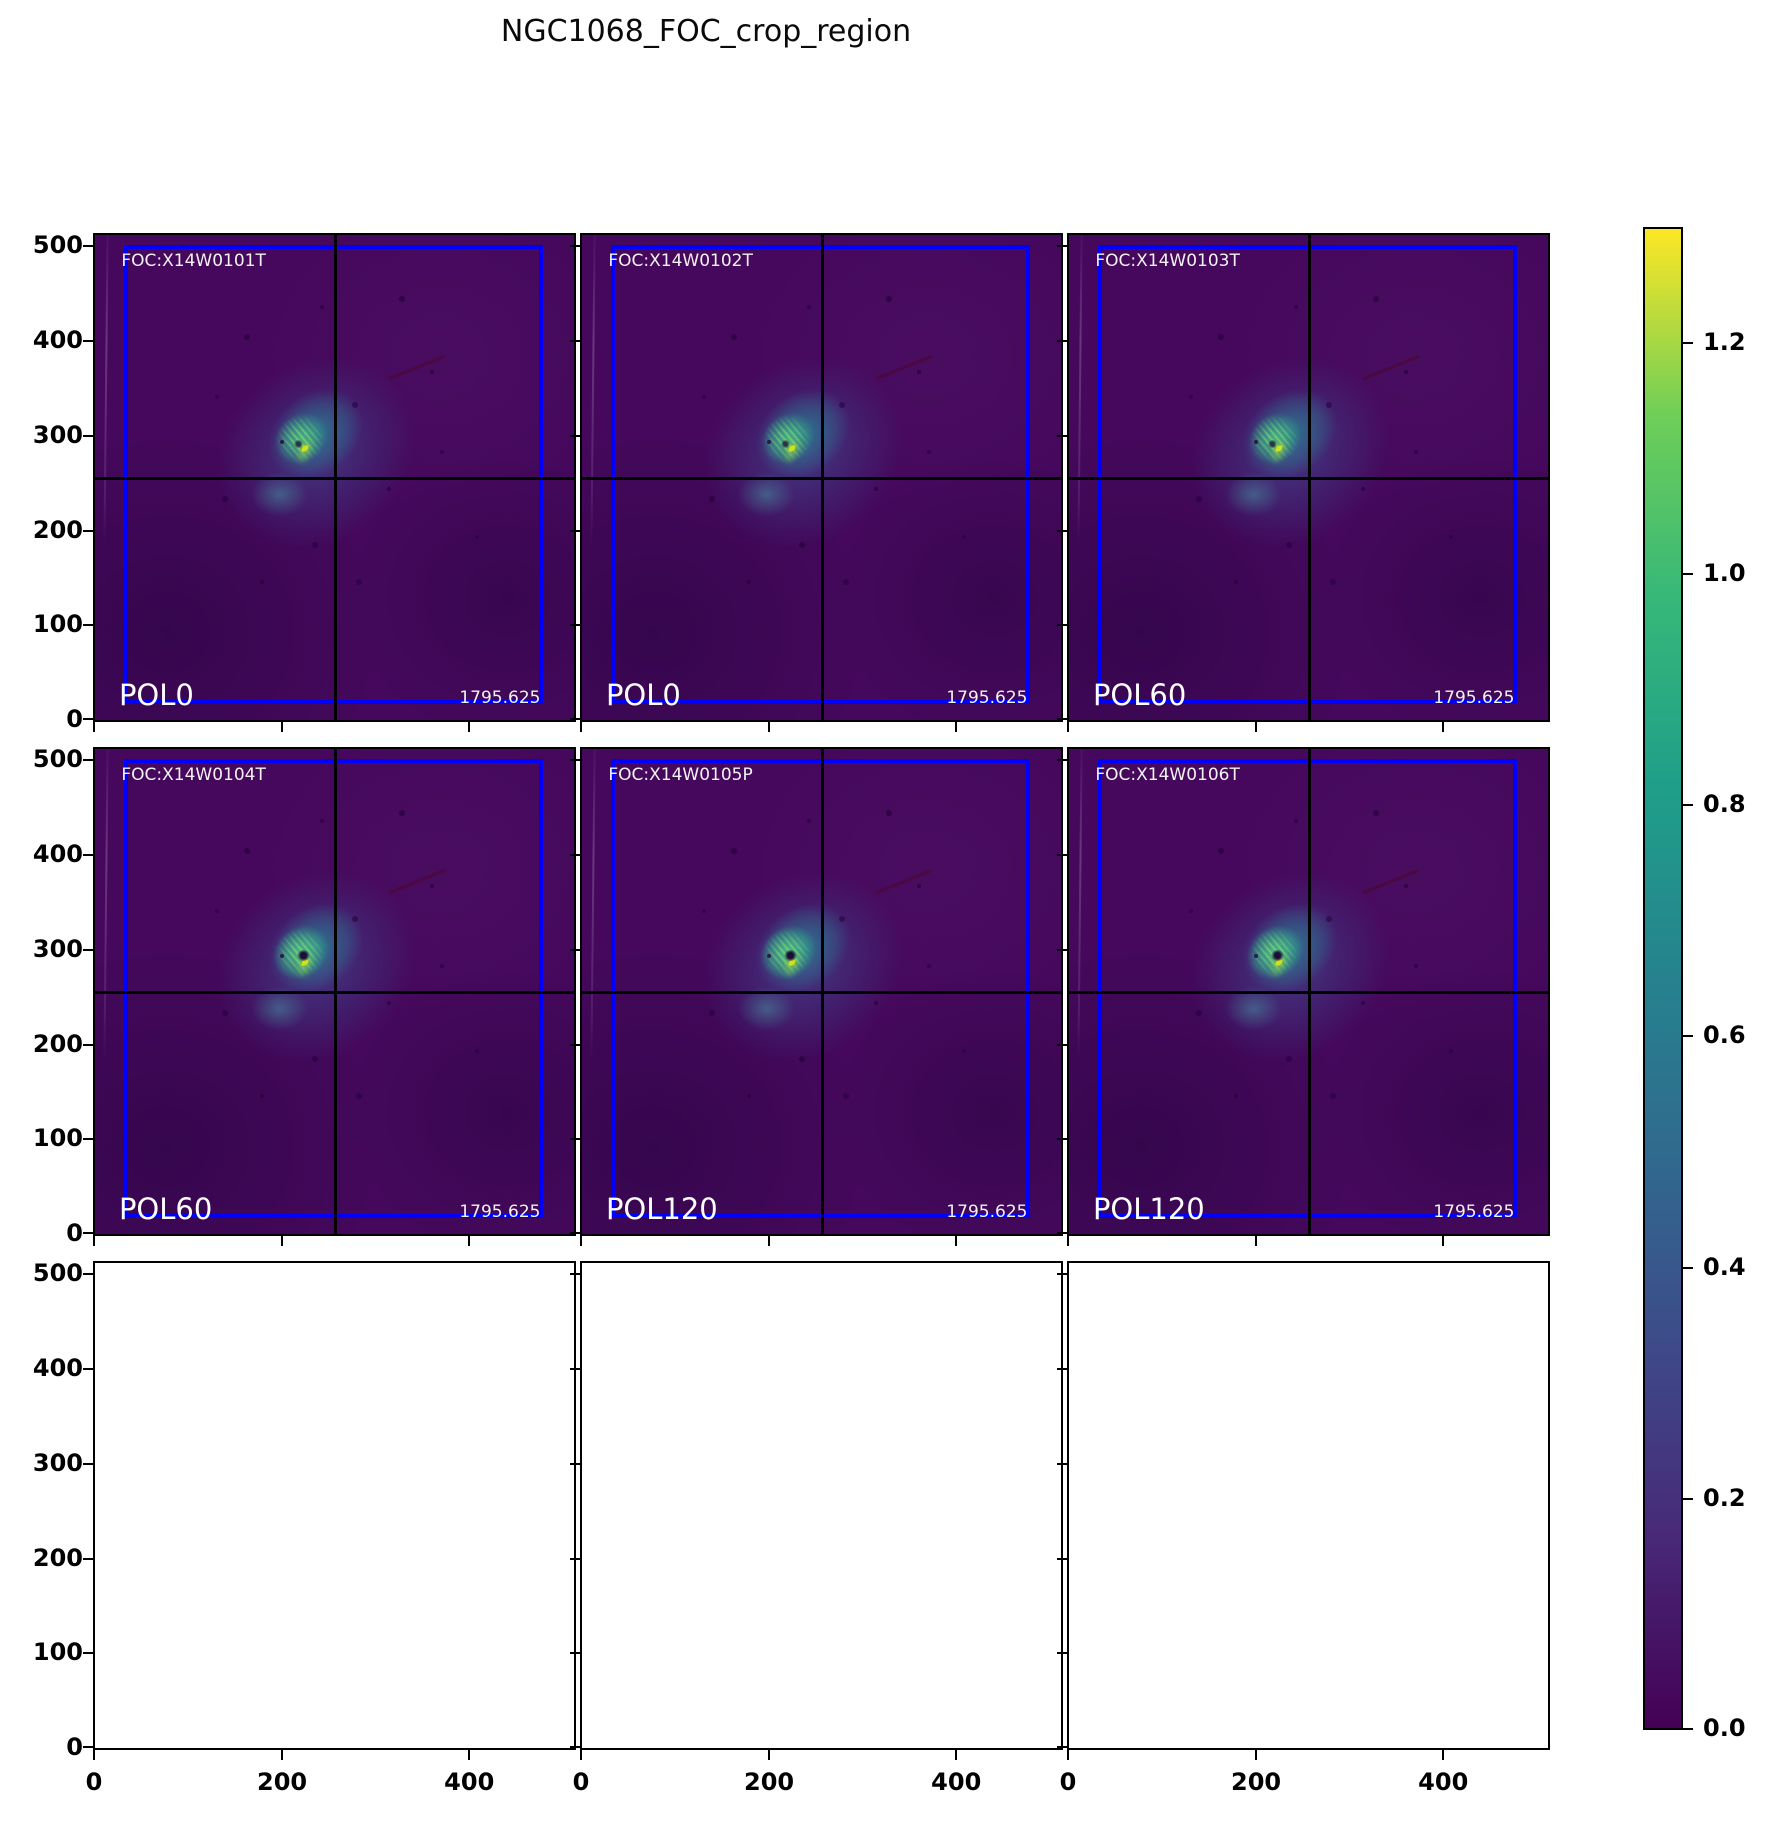 This screenshot has height=1827, width=1766. What do you see at coordinates (165, 1209) in the screenshot?
I see `pol-filter-label: POL60` at bounding box center [165, 1209].